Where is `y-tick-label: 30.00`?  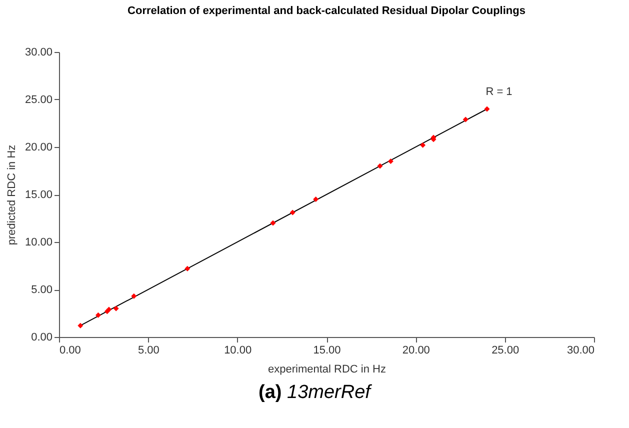
y-tick-label: 30.00 is located at coordinates (38, 52).